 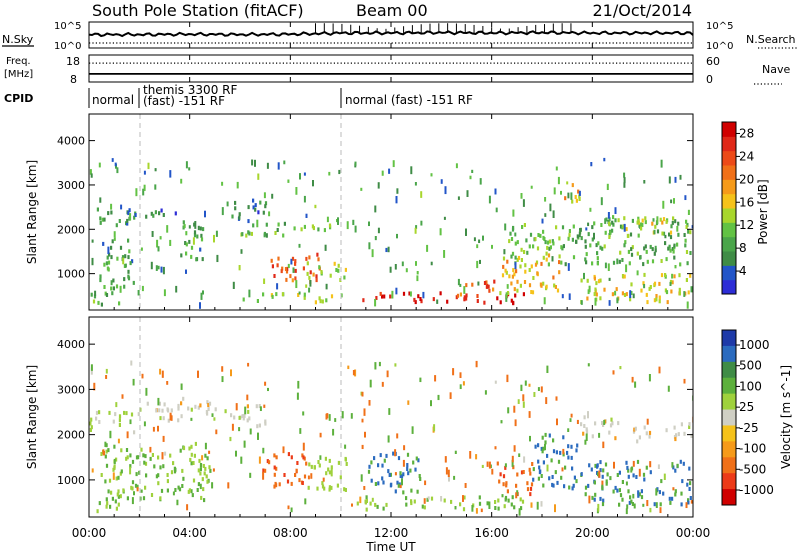 What do you see at coordinates (756, 490) in the screenshot?
I see `velocity-colorbar-tick-label: -1000` at bounding box center [756, 490].